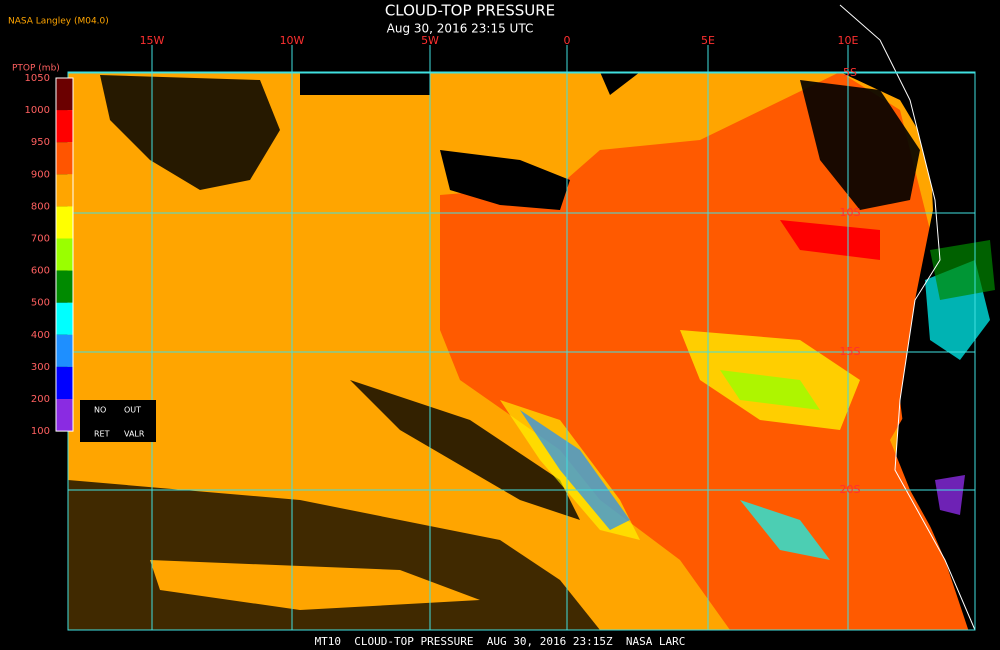 This screenshot has width=1000, height=650. I want to click on colorbar-tick-label: 900, so click(40, 174).